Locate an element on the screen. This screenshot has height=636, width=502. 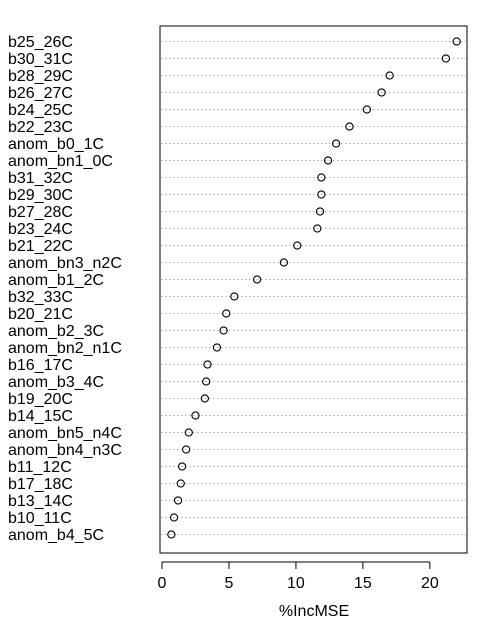
x-tick-label: 5 is located at coordinates (229, 583).